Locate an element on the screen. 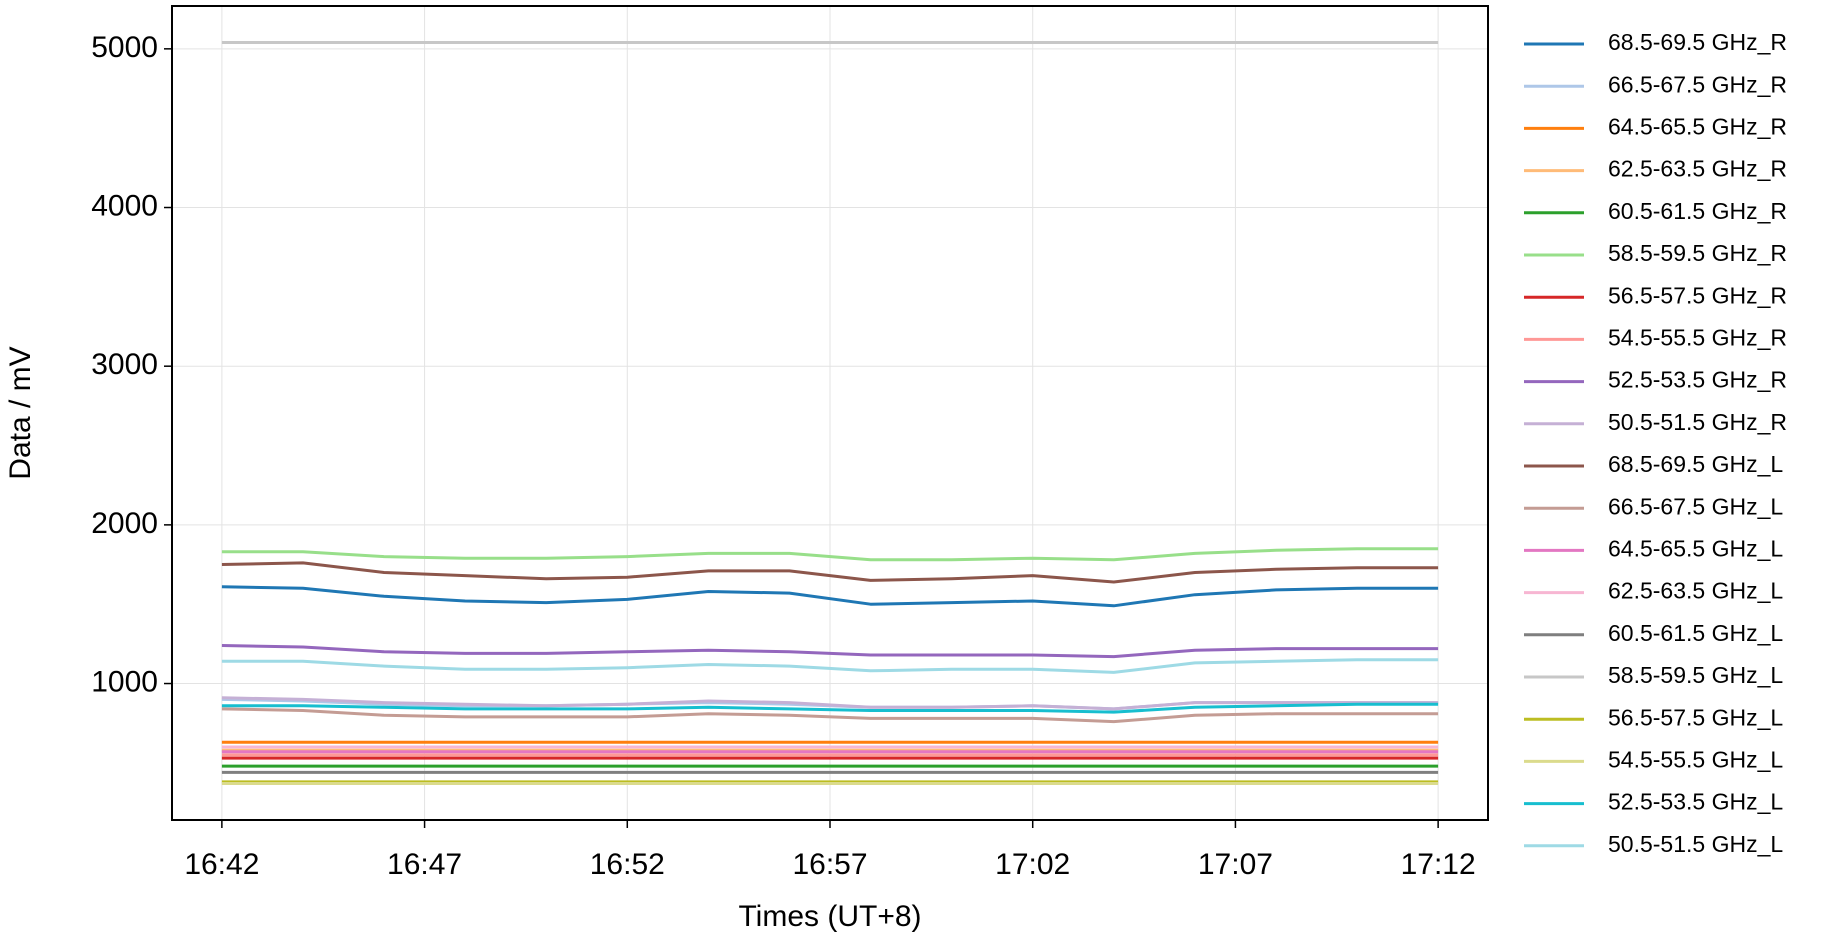 The height and width of the screenshot is (941, 1847). legend-label: 68.5-69.5 GHz_L is located at coordinates (1695, 464).